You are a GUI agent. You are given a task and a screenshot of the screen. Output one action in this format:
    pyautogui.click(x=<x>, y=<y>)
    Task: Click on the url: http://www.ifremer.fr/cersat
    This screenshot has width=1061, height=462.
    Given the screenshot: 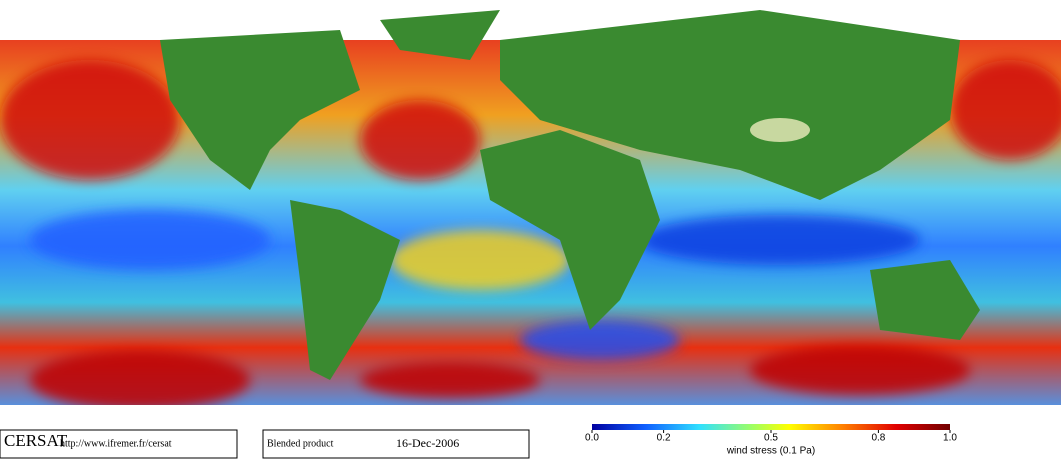 What is the action you would take?
    pyautogui.click(x=116, y=443)
    